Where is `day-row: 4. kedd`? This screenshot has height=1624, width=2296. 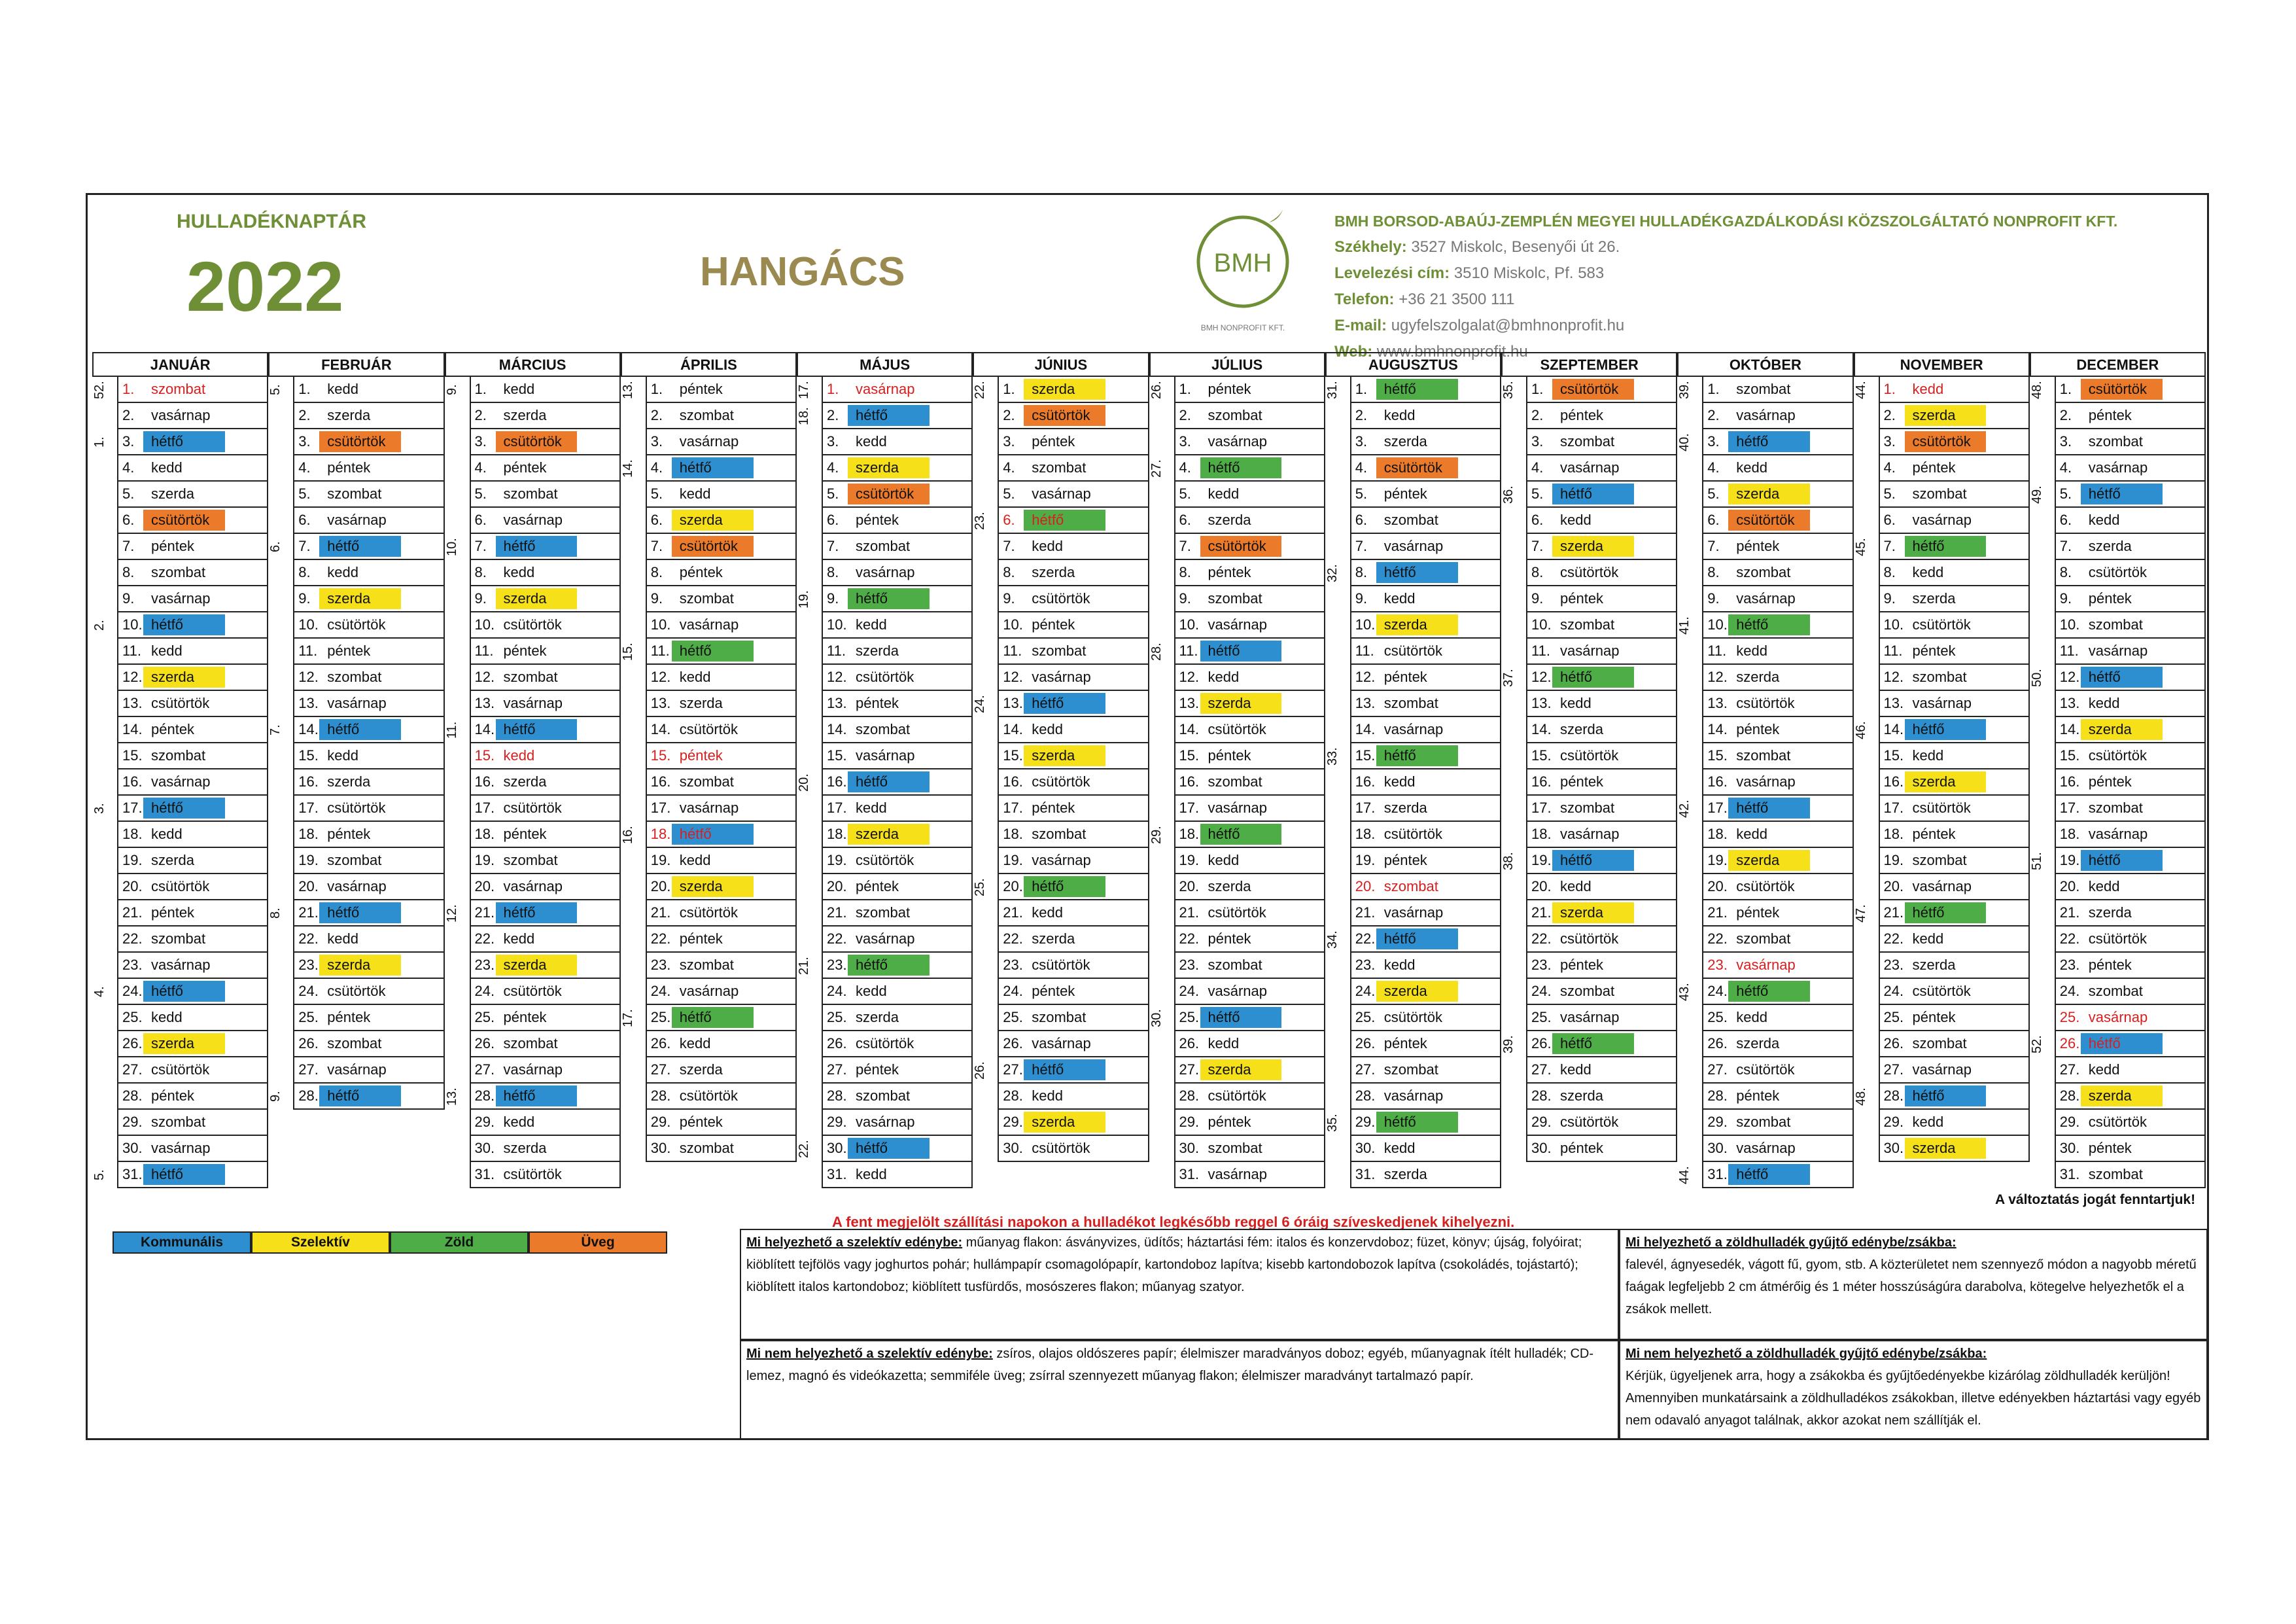
day-row: 4. kedd is located at coordinates (1778, 468).